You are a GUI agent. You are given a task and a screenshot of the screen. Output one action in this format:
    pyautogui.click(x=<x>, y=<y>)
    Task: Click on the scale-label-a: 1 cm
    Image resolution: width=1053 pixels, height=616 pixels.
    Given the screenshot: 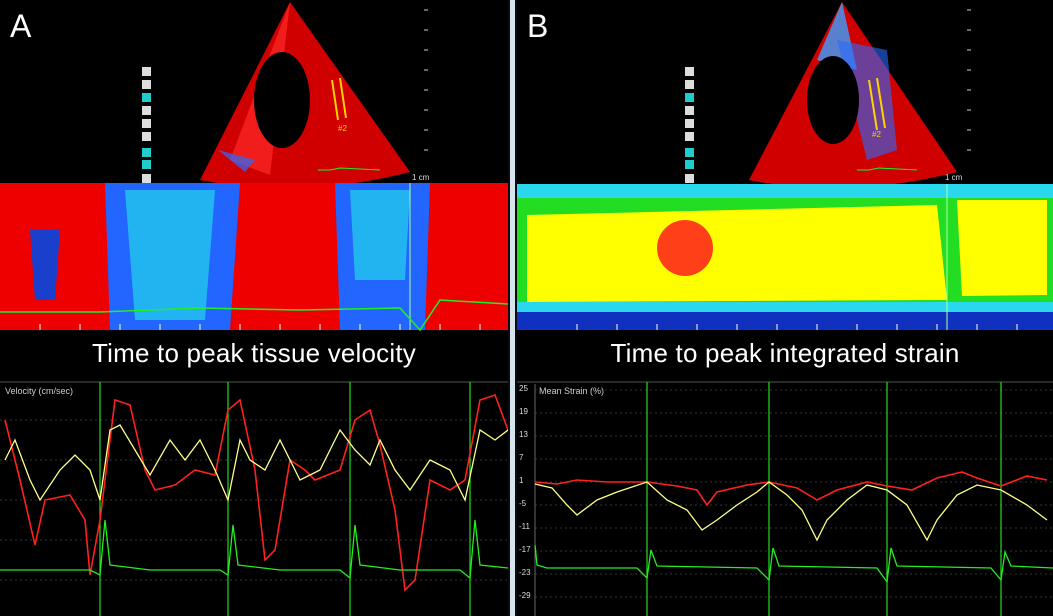 What is the action you would take?
    pyautogui.click(x=421, y=177)
    